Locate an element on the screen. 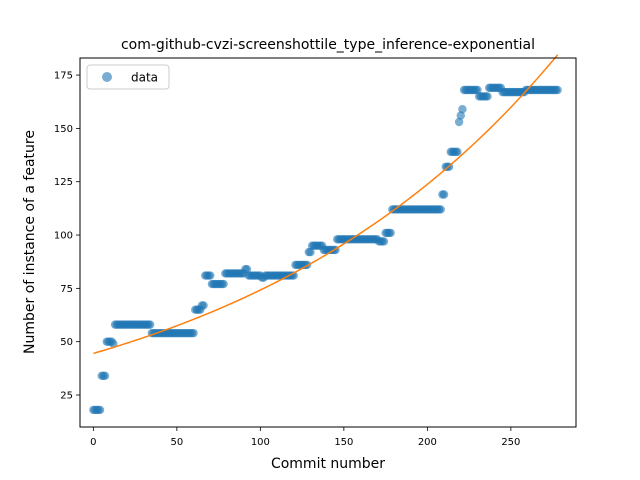 The height and width of the screenshot is (480, 640). y-tick-label: 175 is located at coordinates (63, 76).